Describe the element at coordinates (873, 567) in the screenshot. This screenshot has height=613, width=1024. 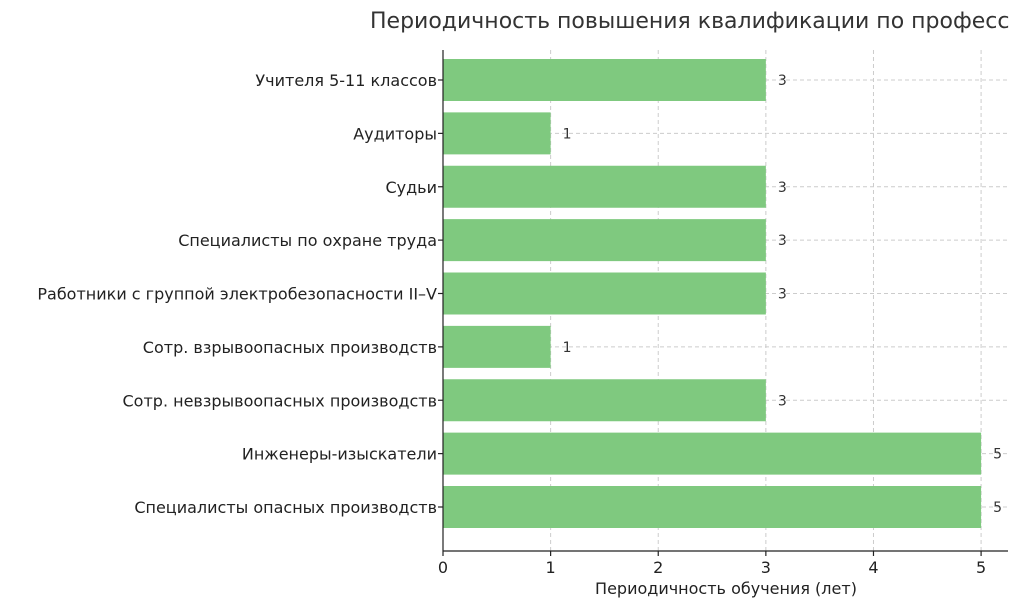
I see `x-tick-label: 4` at that location.